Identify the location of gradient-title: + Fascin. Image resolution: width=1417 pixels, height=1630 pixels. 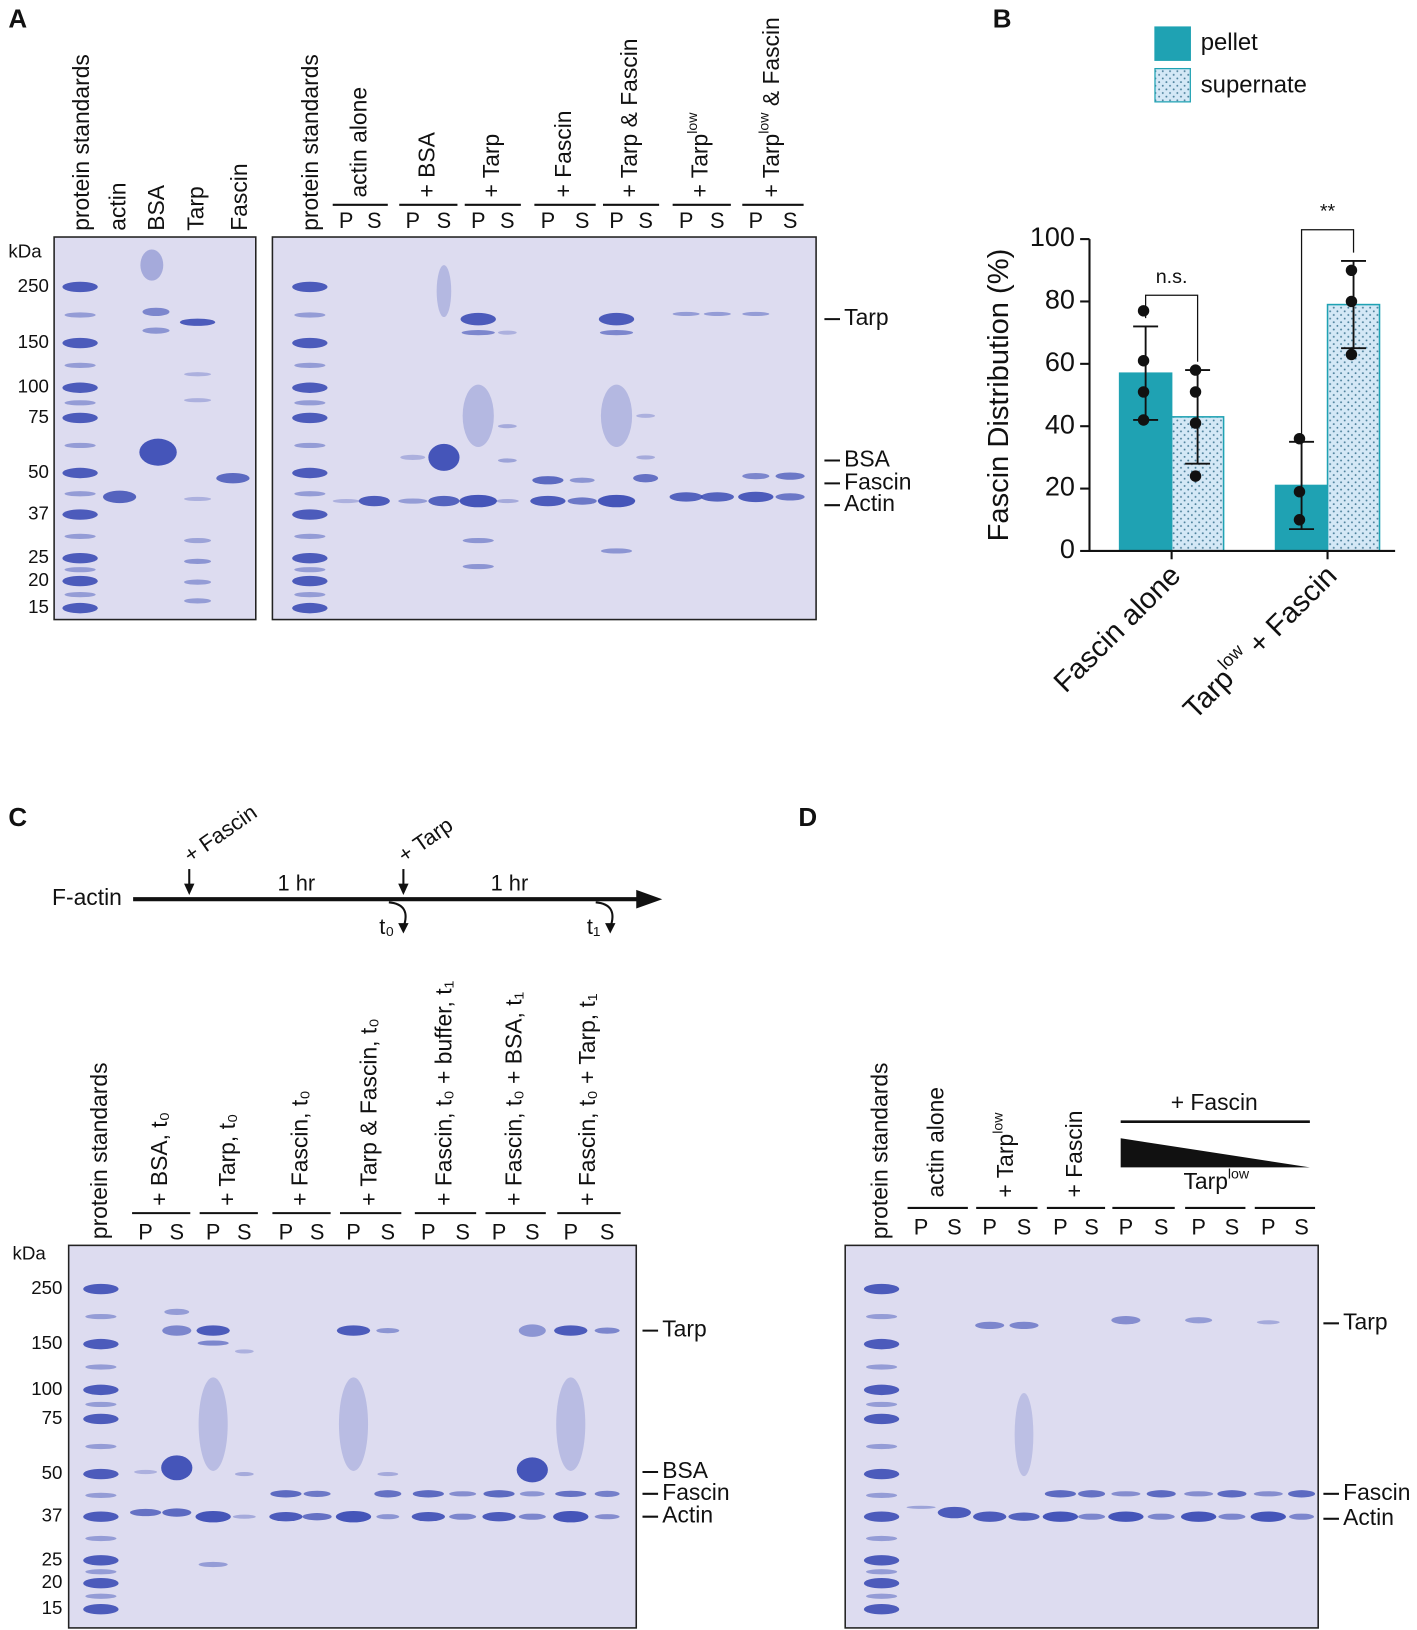
(1214, 1102).